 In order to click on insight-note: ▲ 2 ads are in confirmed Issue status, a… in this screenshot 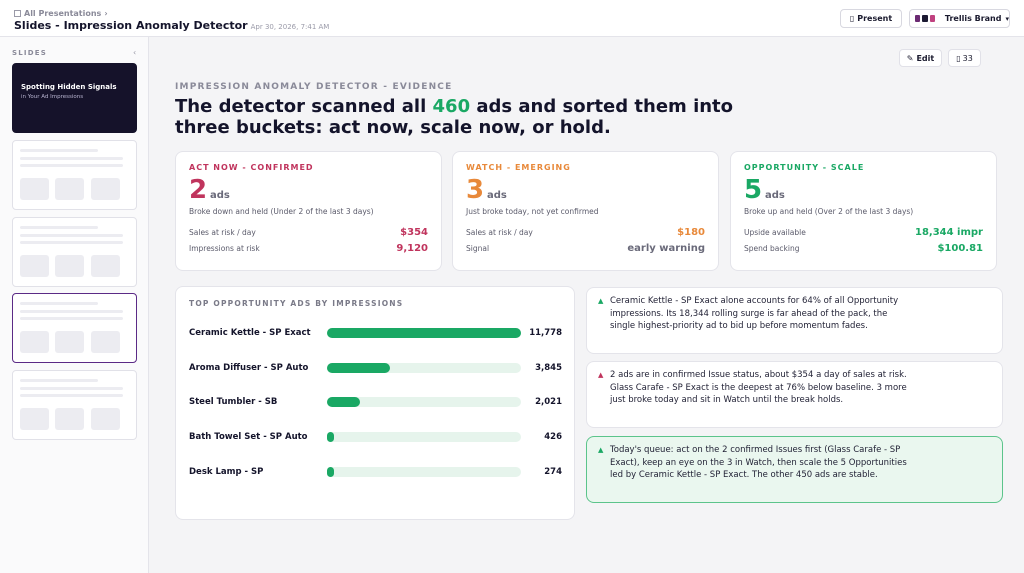, I will do `click(794, 394)`.